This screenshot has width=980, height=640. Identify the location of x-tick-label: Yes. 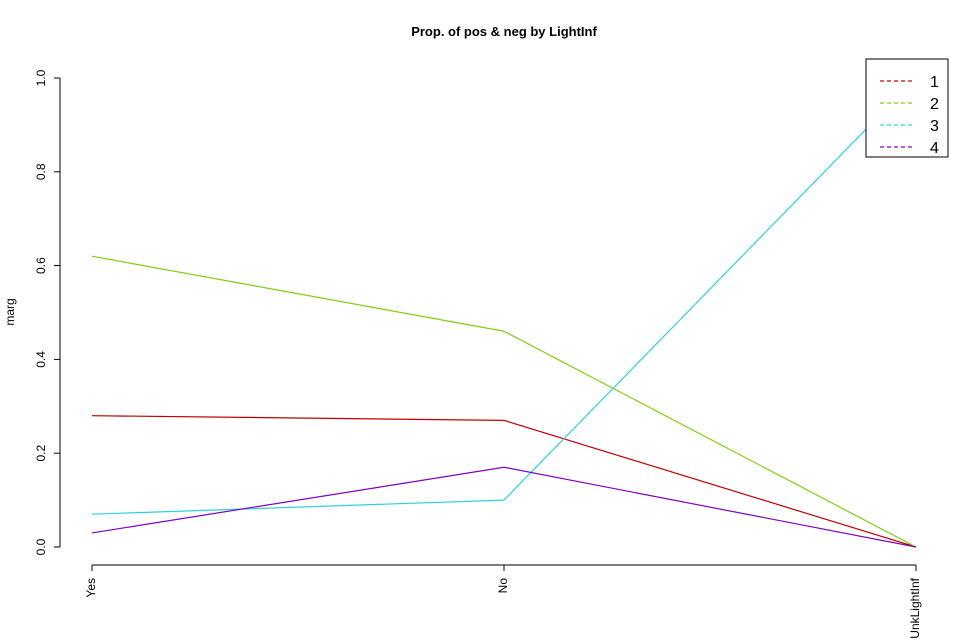
(91, 588).